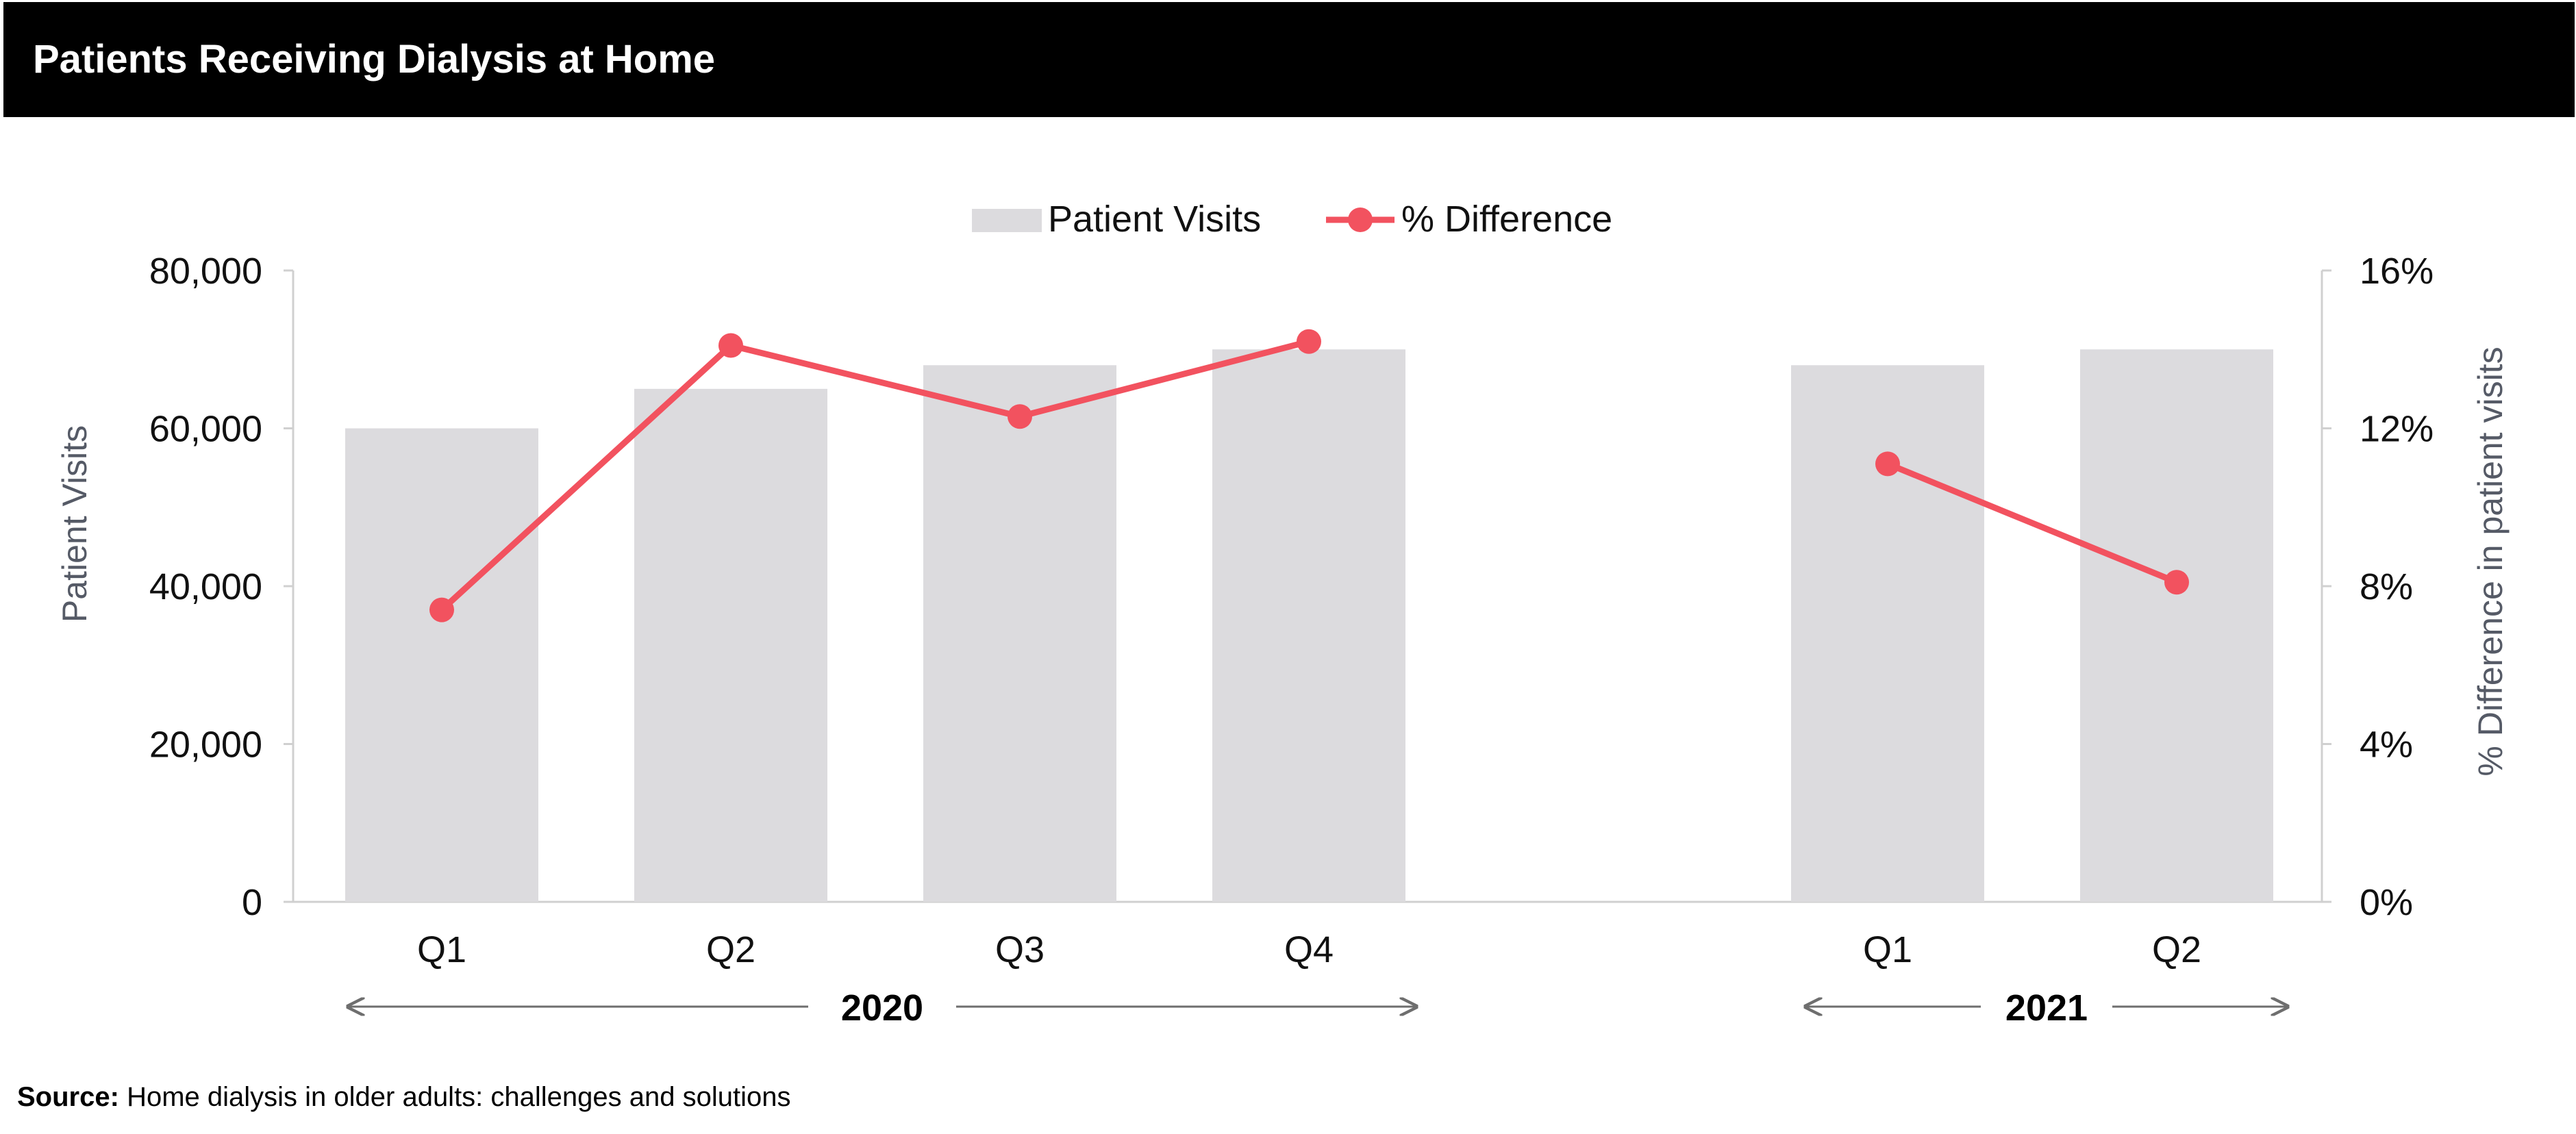 The width and height of the screenshot is (2576, 1134). What do you see at coordinates (882, 1008) in the screenshot?
I see `group-label: 2020` at bounding box center [882, 1008].